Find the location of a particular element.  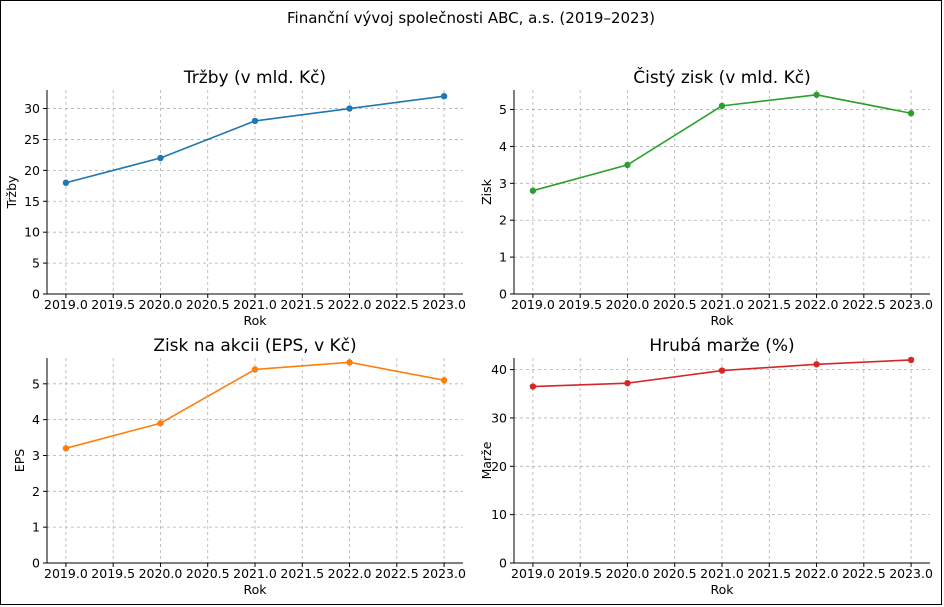

y-axis-label: Zisk is located at coordinates (486, 191).